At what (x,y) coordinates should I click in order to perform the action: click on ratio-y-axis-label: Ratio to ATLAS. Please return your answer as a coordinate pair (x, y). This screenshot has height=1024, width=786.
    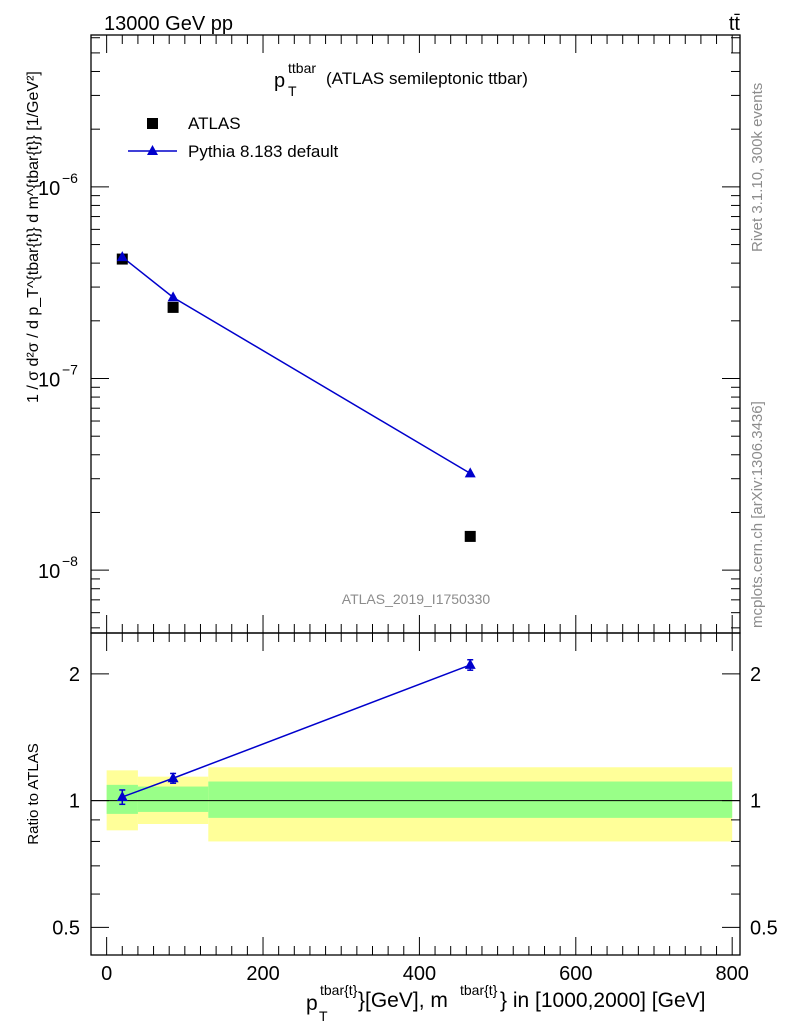
    Looking at the image, I should click on (33, 793).